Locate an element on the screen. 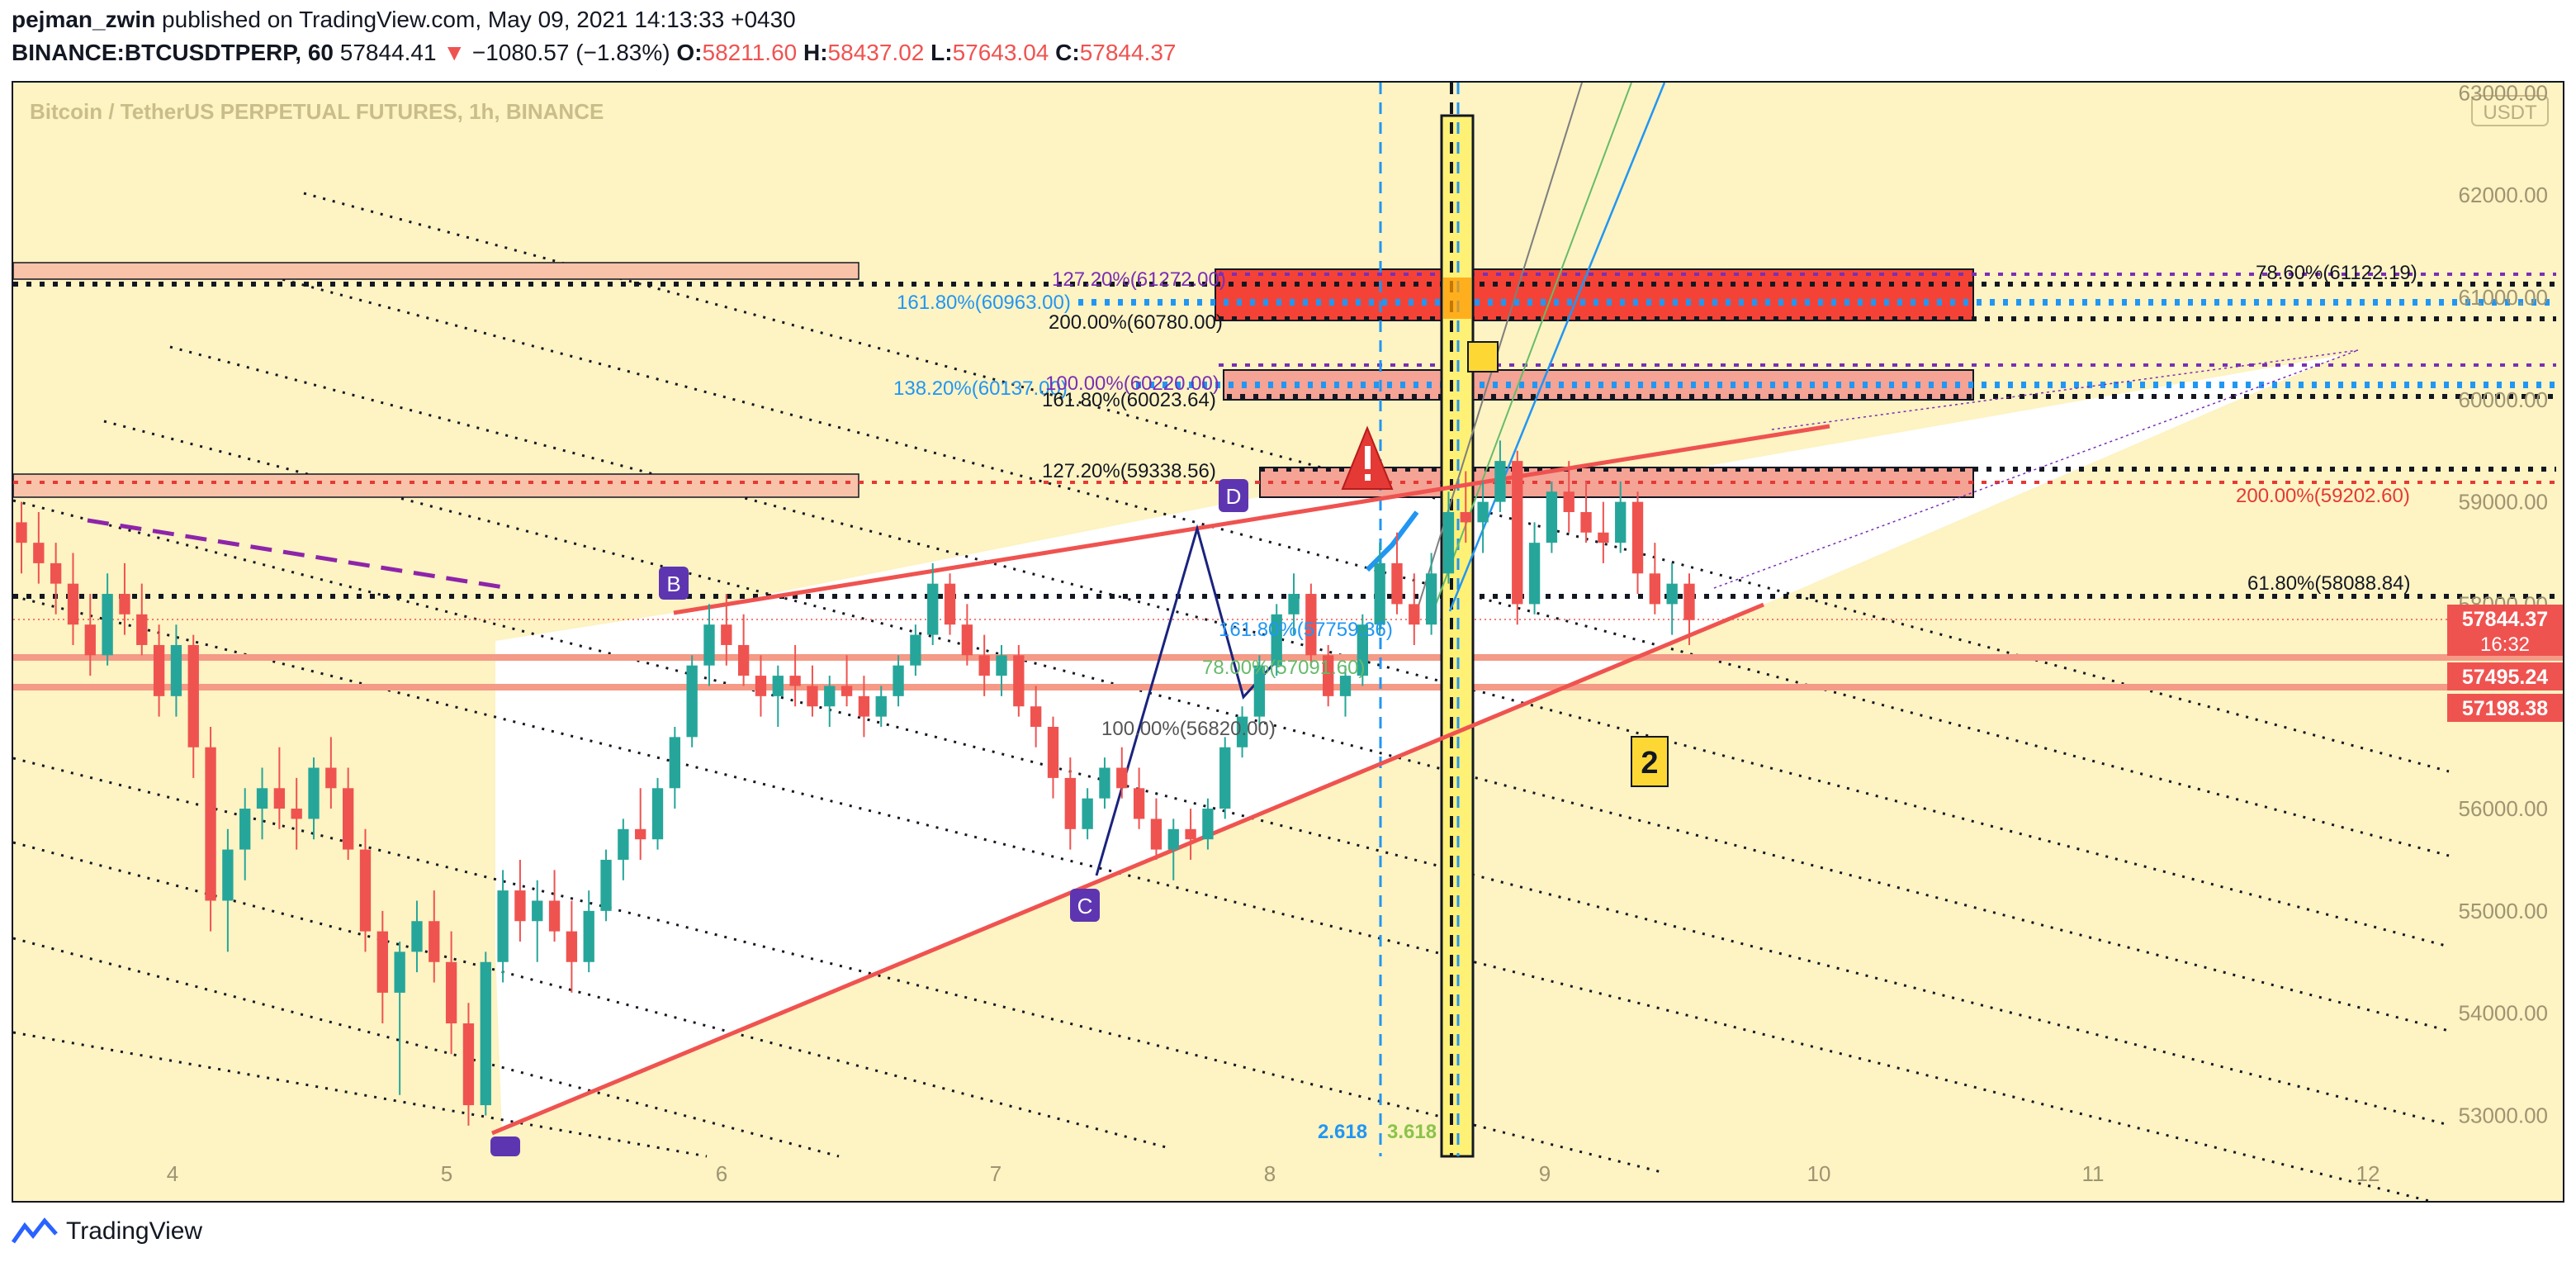  wave-label-box is located at coordinates (1650, 762).